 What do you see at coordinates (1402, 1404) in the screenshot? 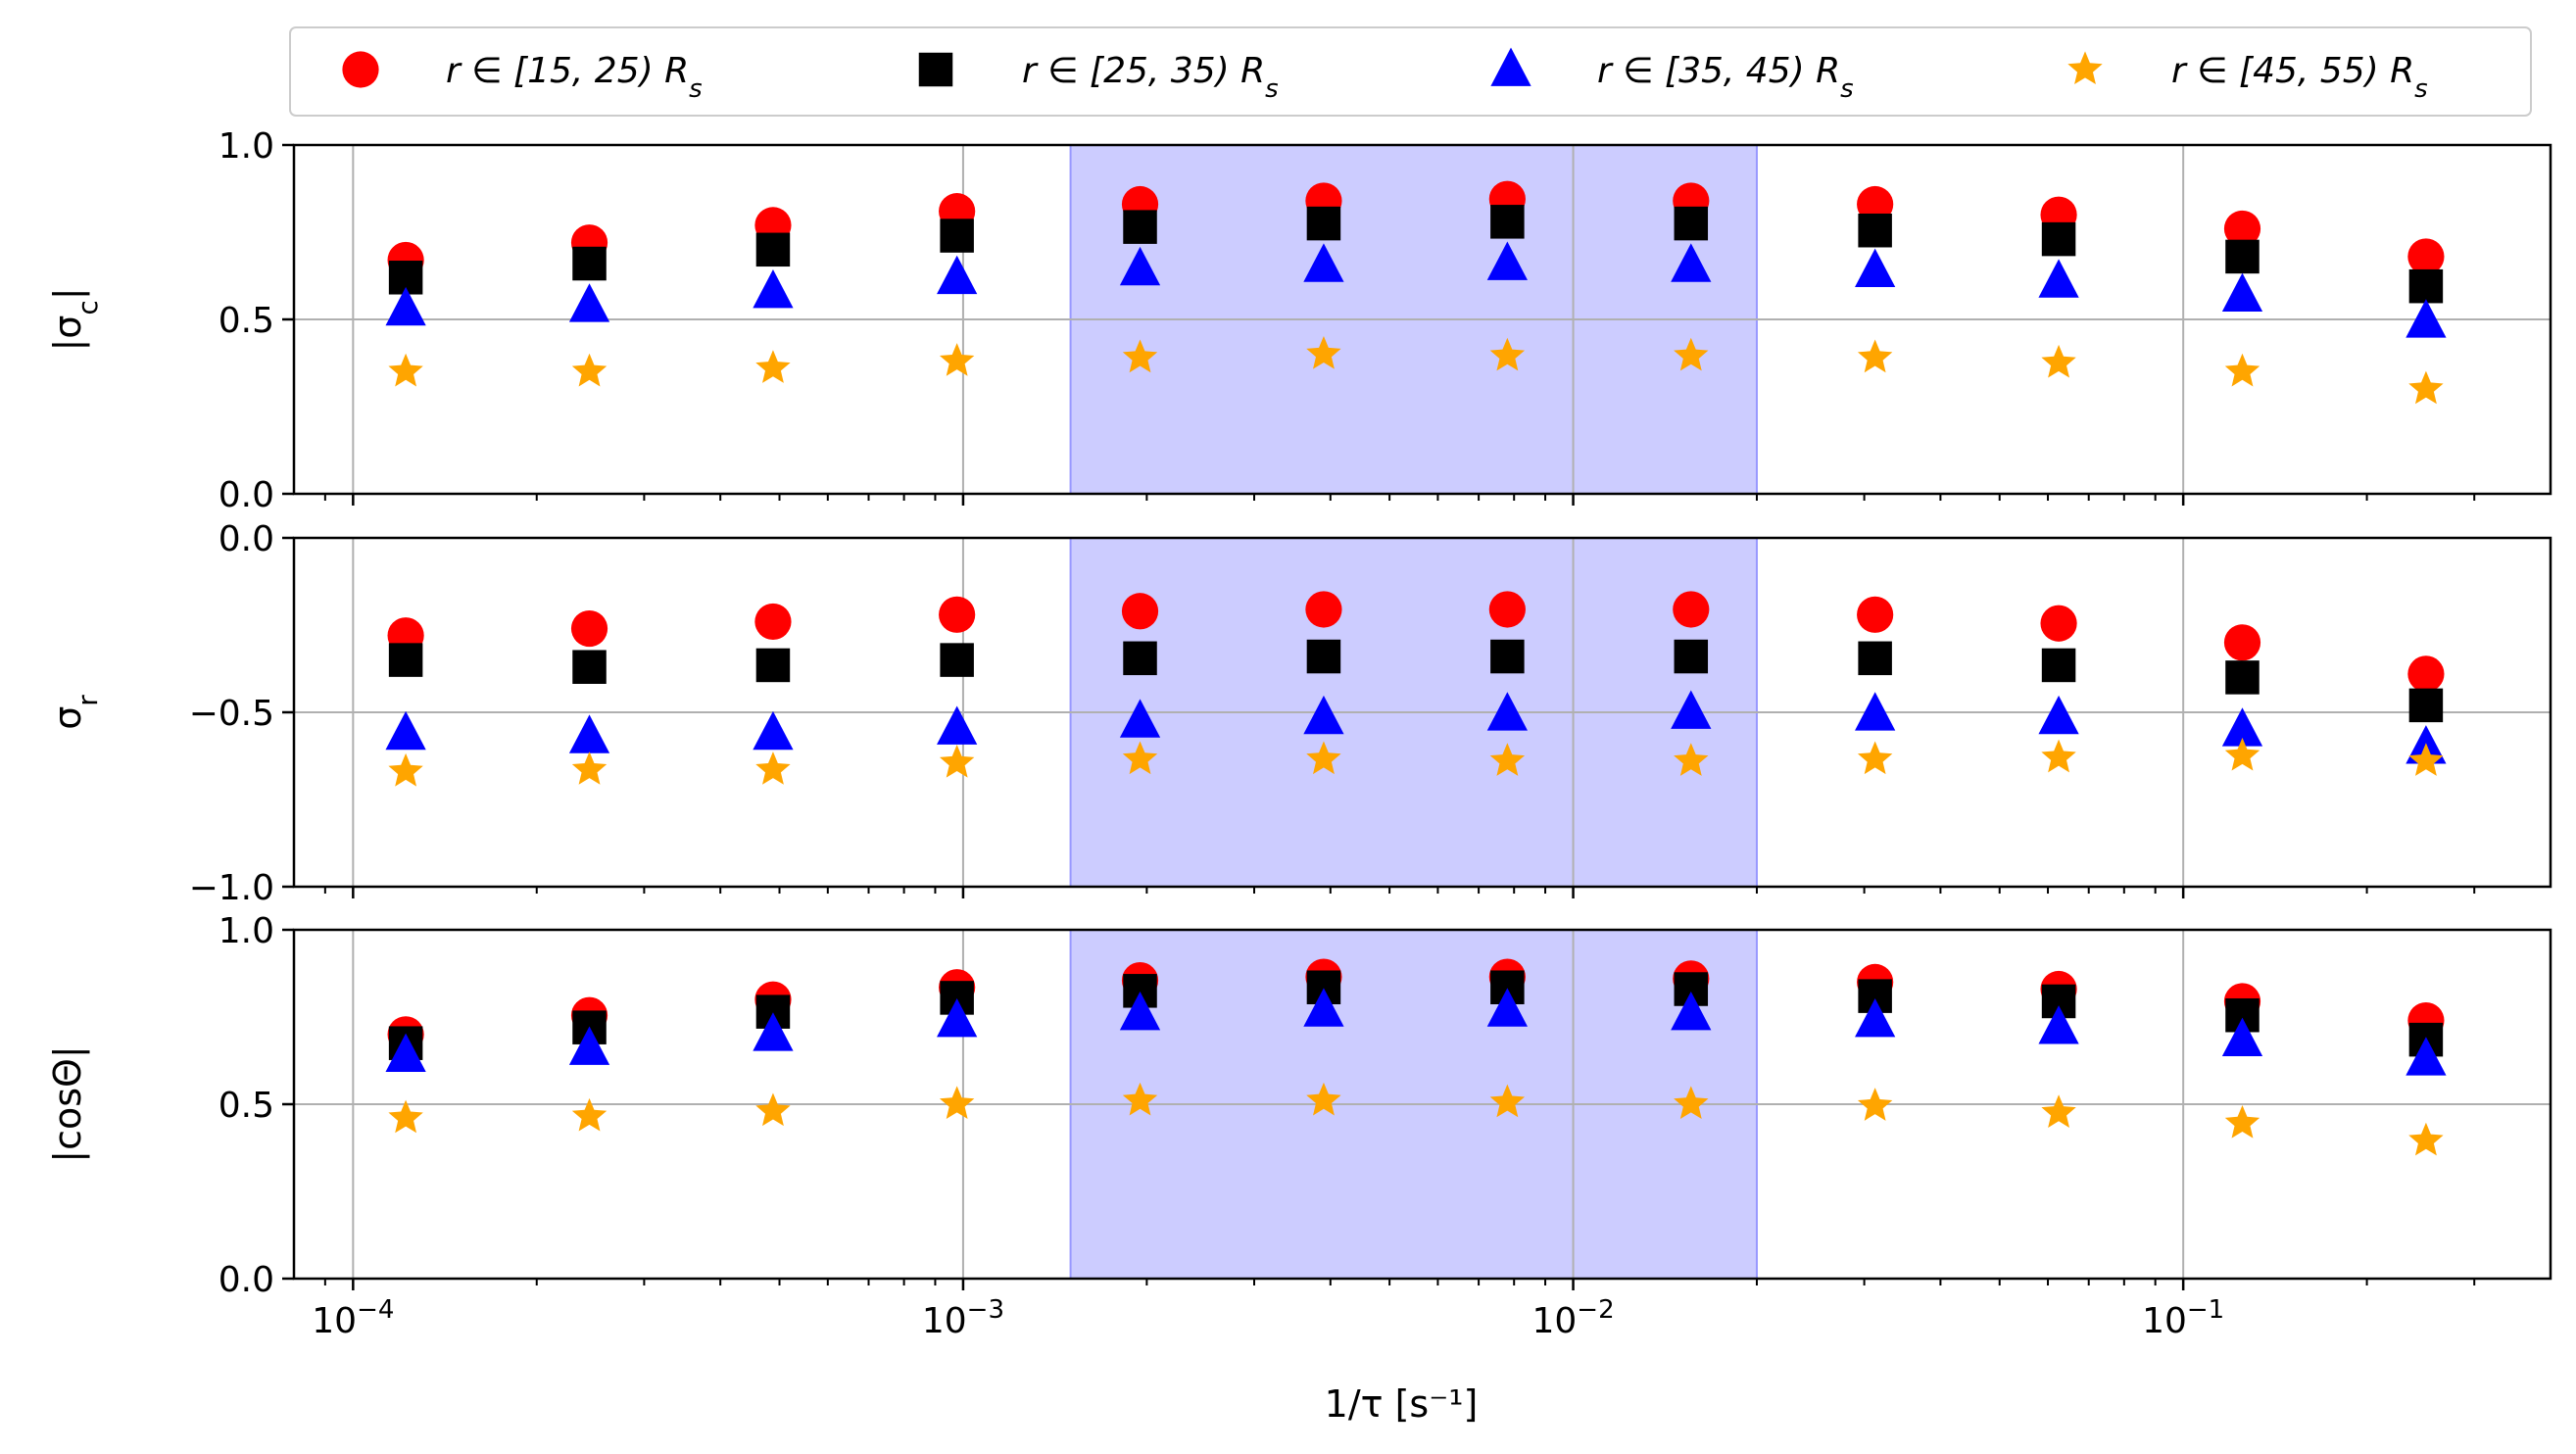
I see `x-axis-label: 1/τ [s⁻¹]` at bounding box center [1402, 1404].